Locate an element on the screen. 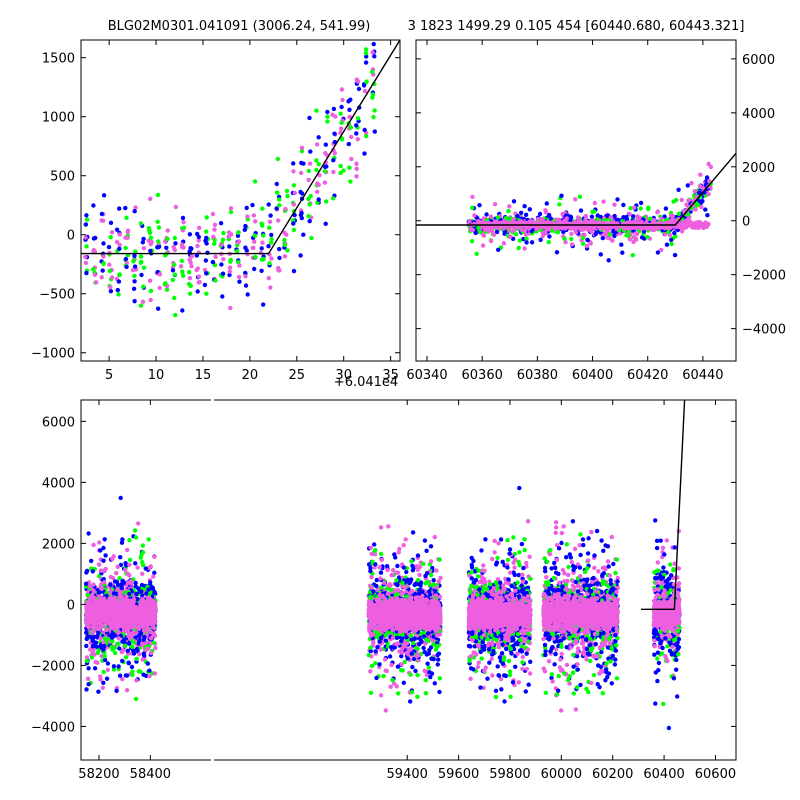 Image resolution: width=800 pixels, height=800 pixels. x-tick-label: 30 is located at coordinates (343, 375).